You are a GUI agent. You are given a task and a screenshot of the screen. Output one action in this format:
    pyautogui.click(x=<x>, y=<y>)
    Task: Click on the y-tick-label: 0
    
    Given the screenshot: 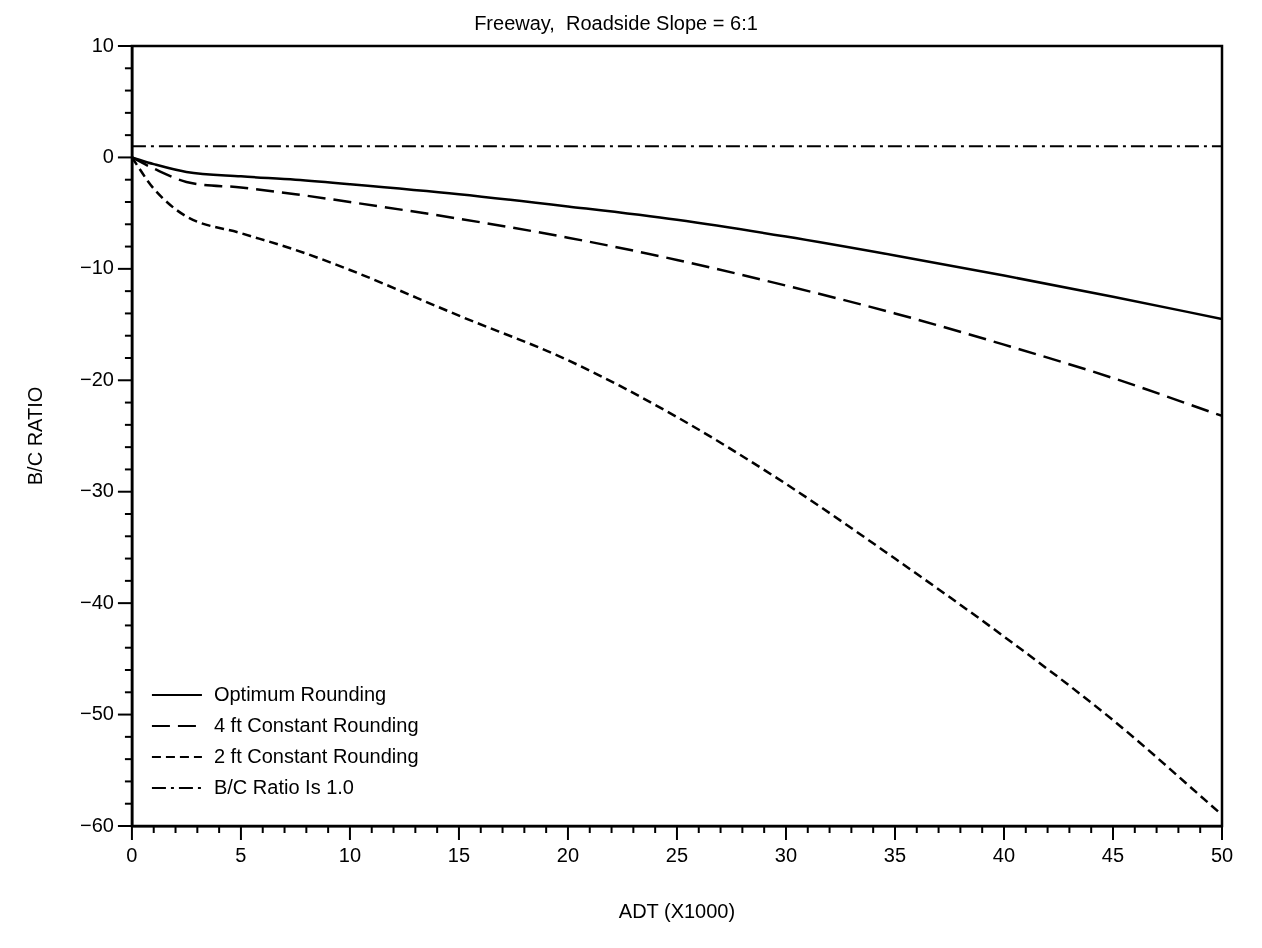 What is the action you would take?
    pyautogui.click(x=108, y=155)
    